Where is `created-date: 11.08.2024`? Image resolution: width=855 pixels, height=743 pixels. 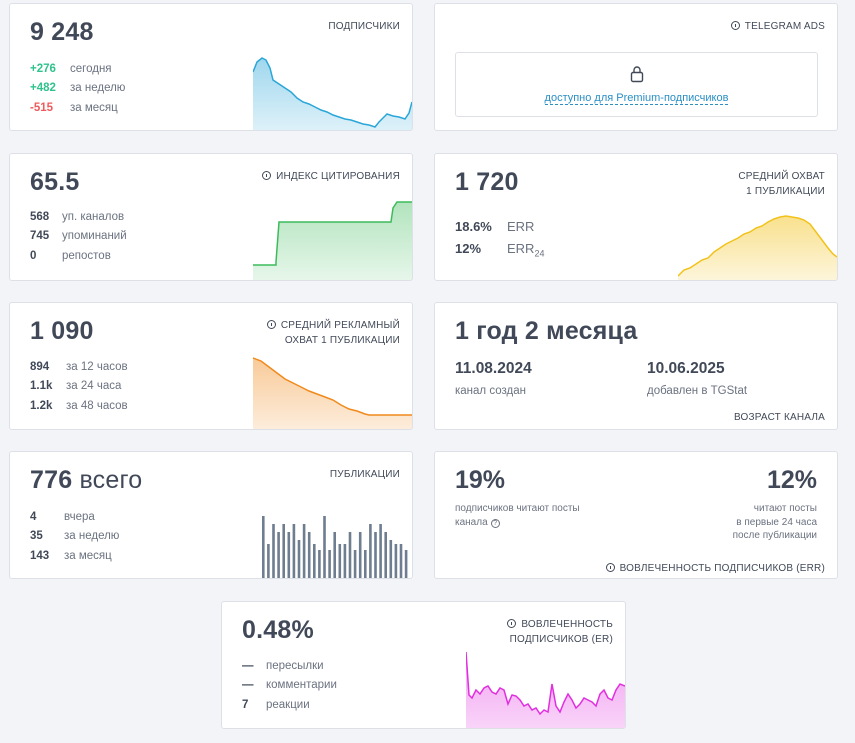 created-date: 11.08.2024 is located at coordinates (493, 368).